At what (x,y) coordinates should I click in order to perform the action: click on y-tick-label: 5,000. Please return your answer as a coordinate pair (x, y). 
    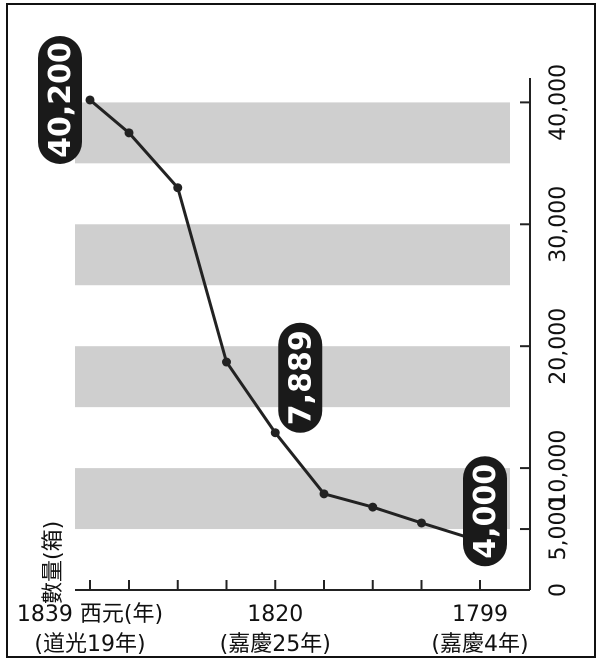
    Looking at the image, I should click on (558, 529).